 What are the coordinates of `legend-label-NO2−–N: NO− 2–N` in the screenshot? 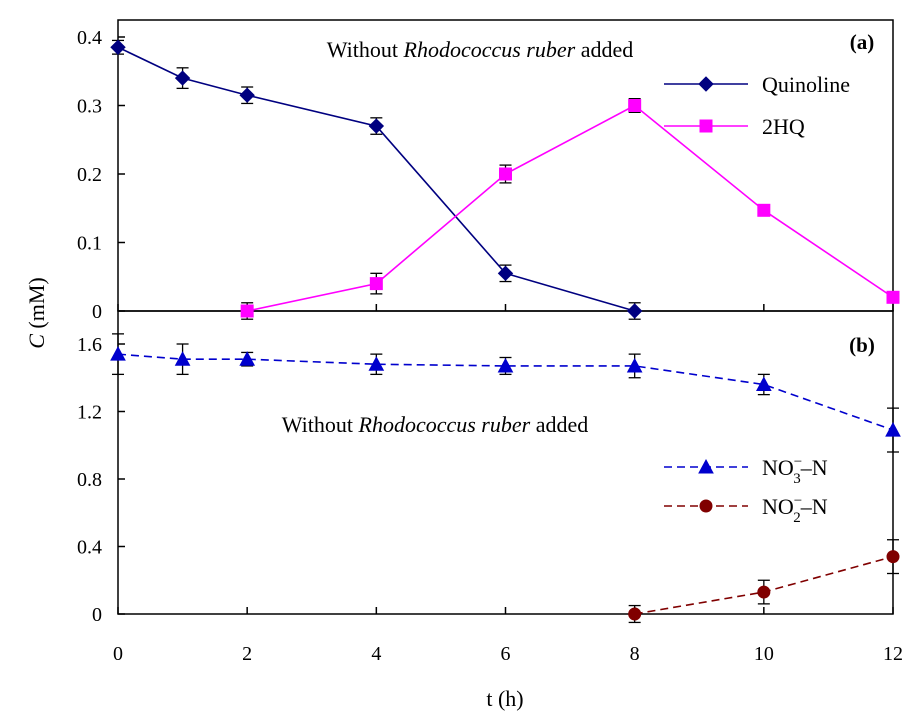 It's located at (795, 509).